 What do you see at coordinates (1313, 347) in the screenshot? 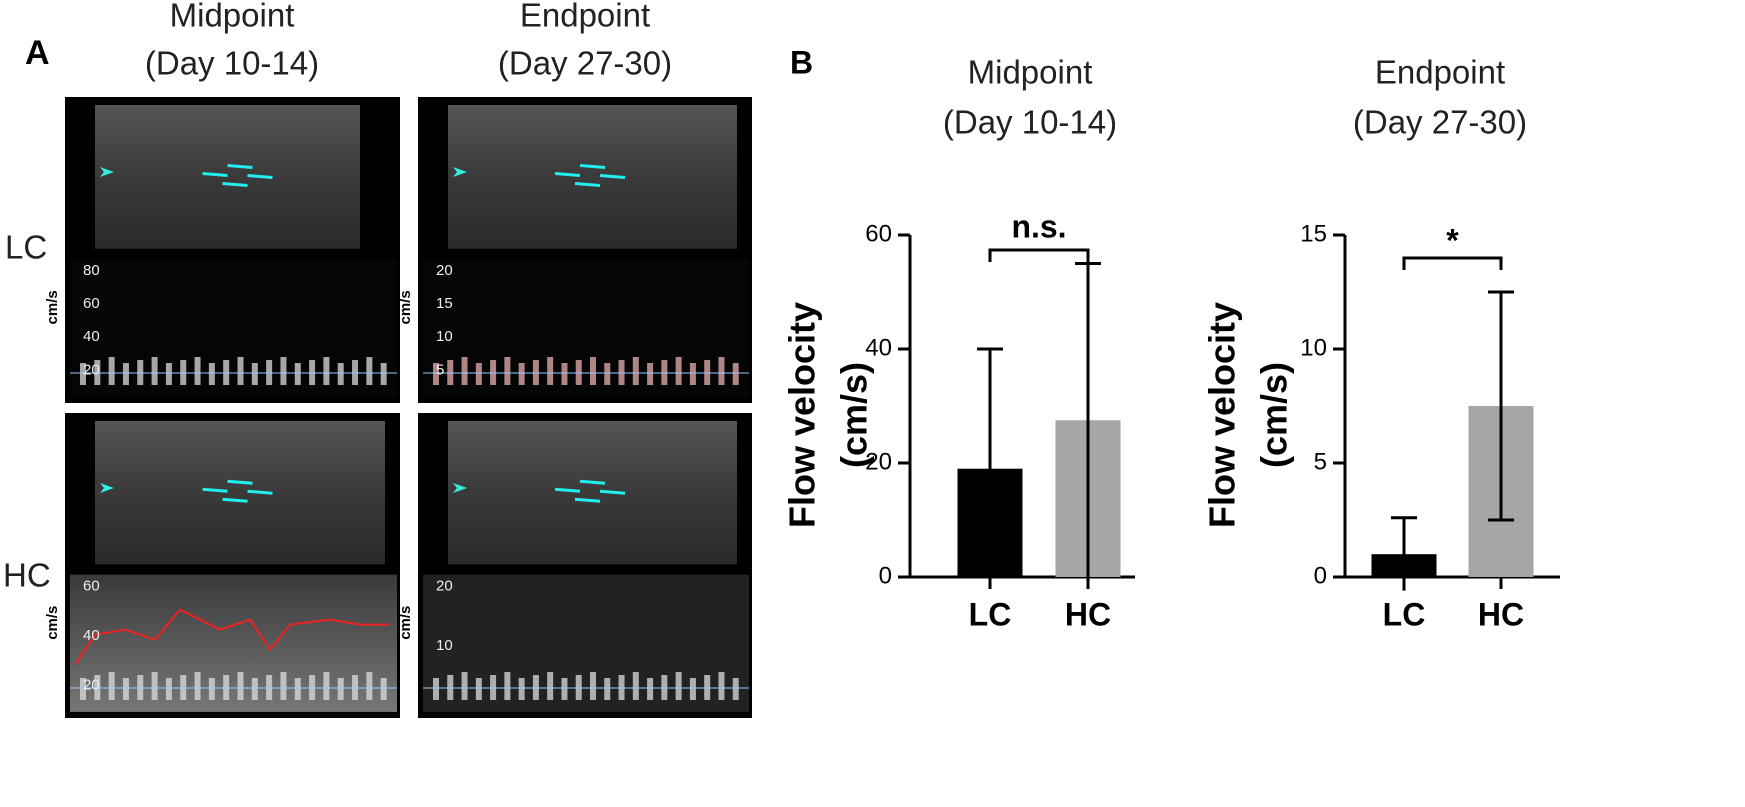
I see `y-tick-label: 10` at bounding box center [1313, 347].